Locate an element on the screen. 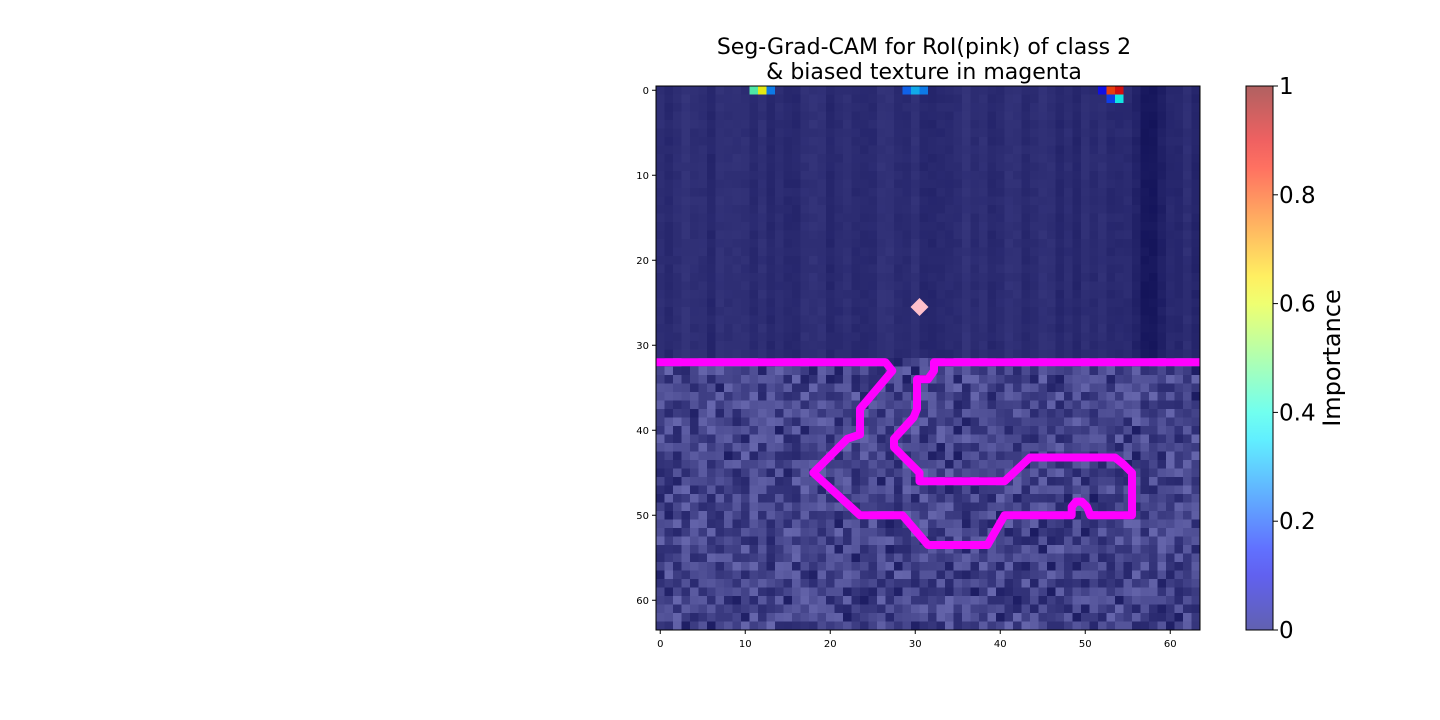  chart-title-line-2: & biased texture in magenta is located at coordinates (924, 72).